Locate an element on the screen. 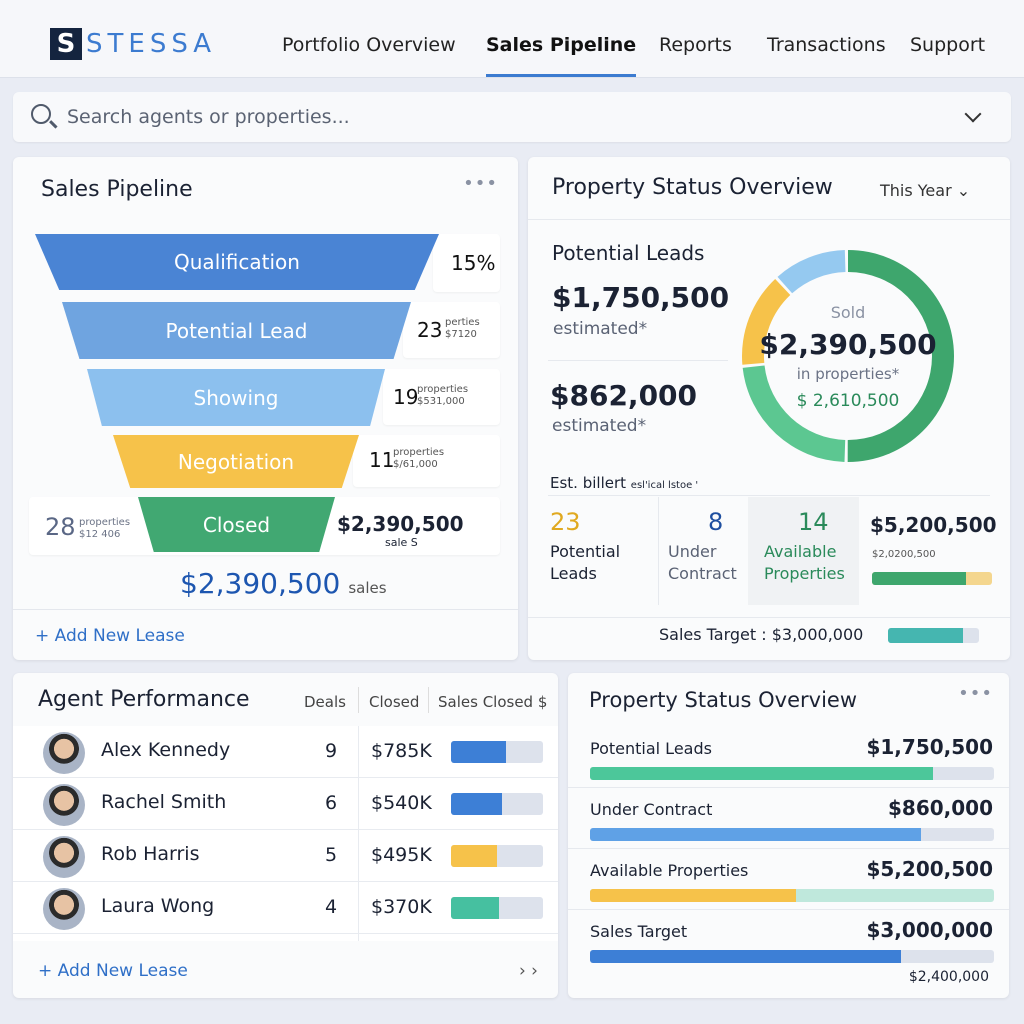 The width and height of the screenshot is (1024, 1024). item-label: Available Properties is located at coordinates (669, 870).